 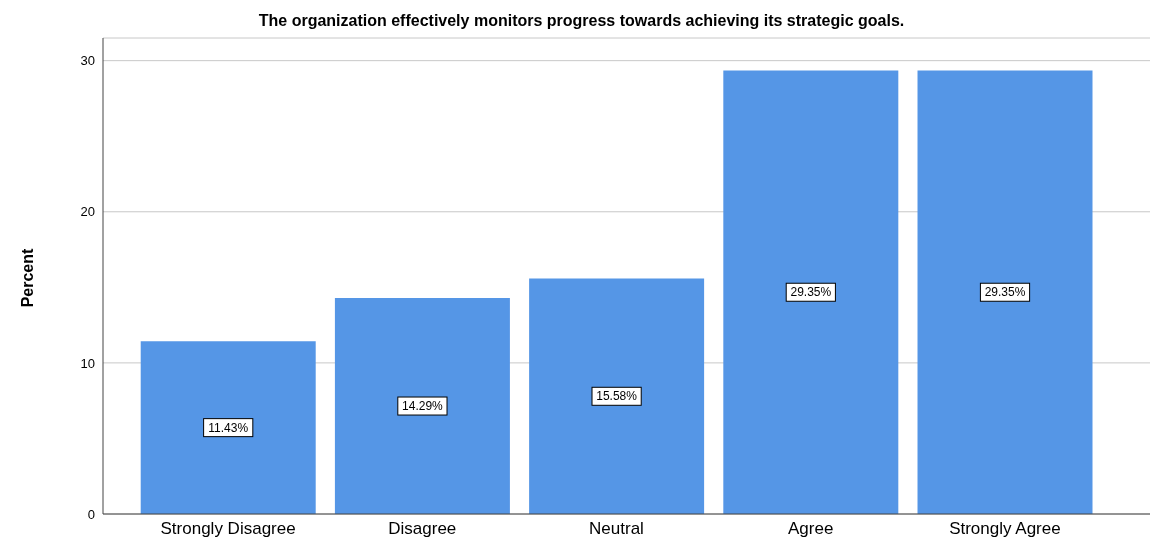 What do you see at coordinates (91, 514) in the screenshot?
I see `y-tick-label: 0` at bounding box center [91, 514].